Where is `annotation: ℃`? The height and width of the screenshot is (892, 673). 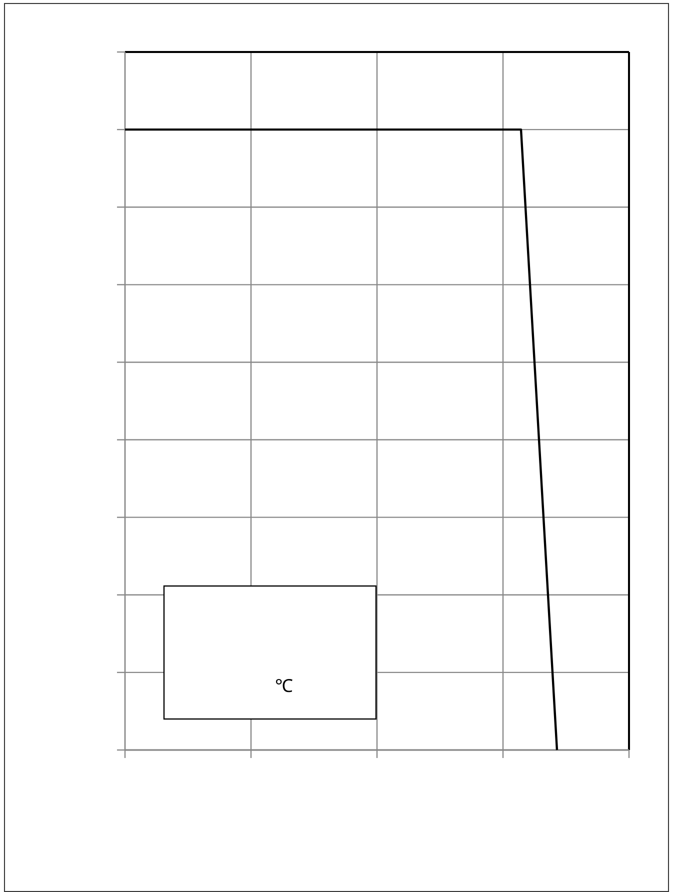 annotation: ℃ is located at coordinates (284, 686).